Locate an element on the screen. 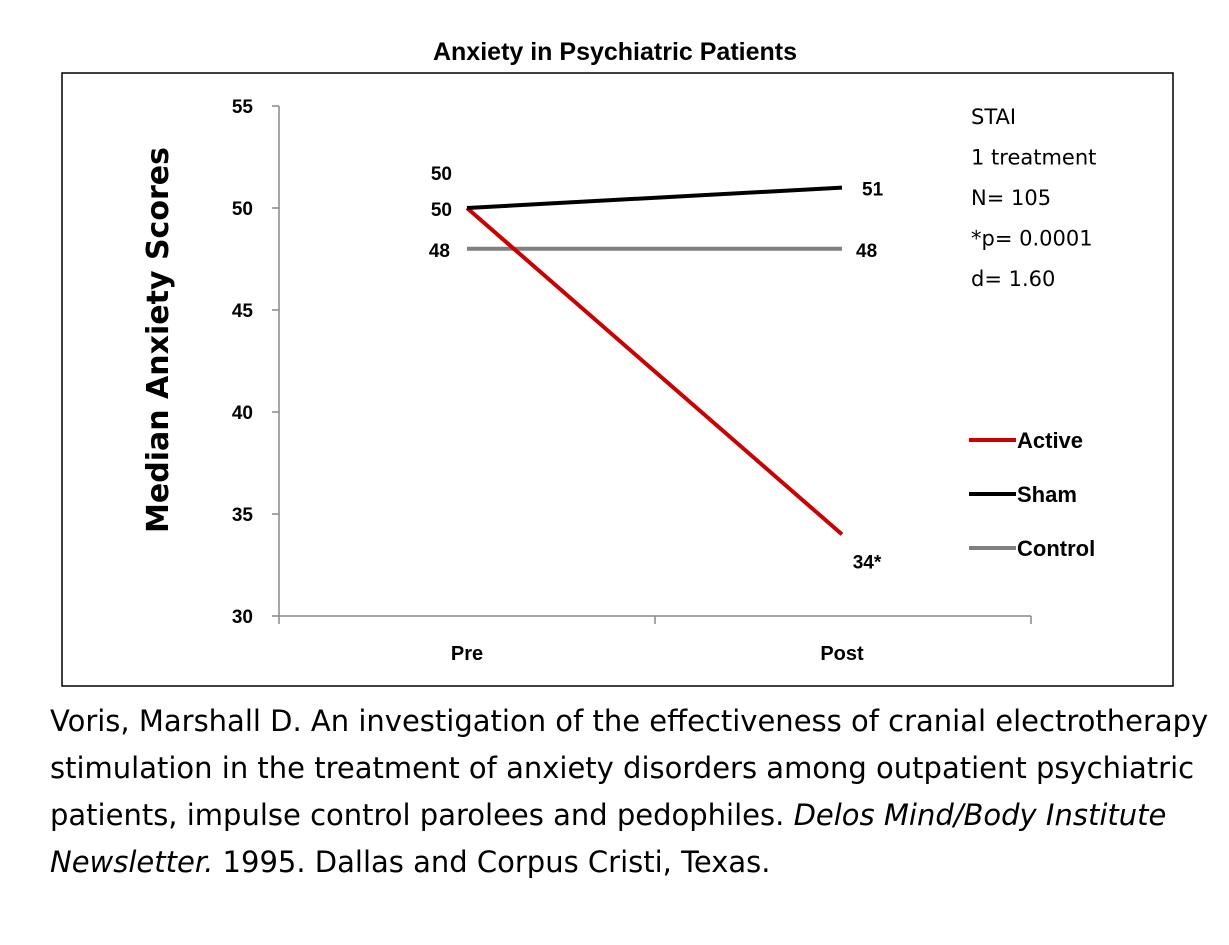  y-tick-label: 30 is located at coordinates (242, 617).